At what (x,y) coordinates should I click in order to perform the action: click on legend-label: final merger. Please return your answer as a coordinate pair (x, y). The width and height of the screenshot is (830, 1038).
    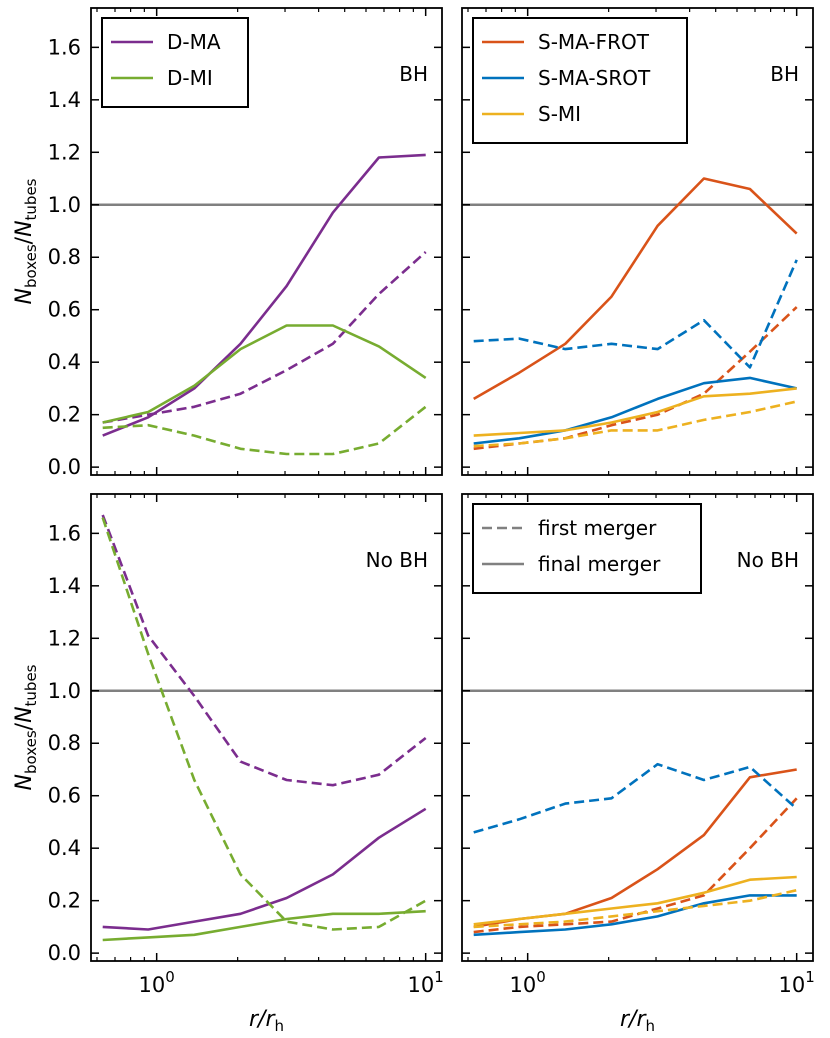
    Looking at the image, I should click on (599, 564).